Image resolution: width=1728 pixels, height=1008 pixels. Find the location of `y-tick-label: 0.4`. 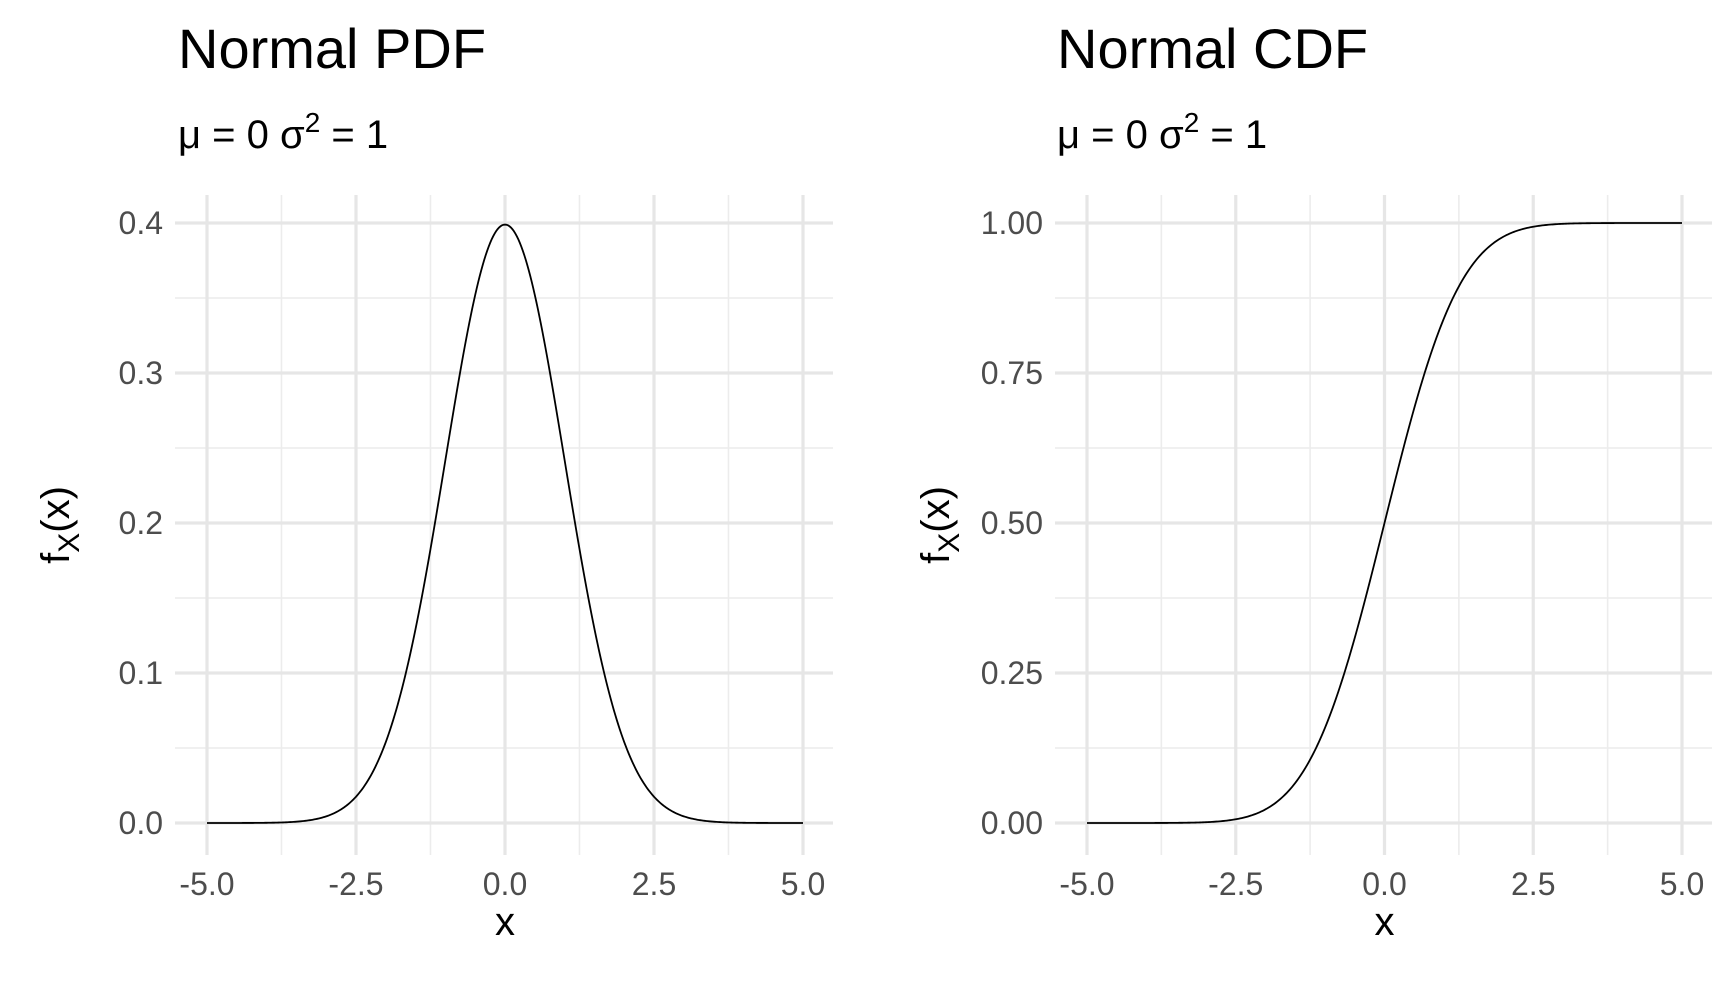

y-tick-label: 0.4 is located at coordinates (141, 223).